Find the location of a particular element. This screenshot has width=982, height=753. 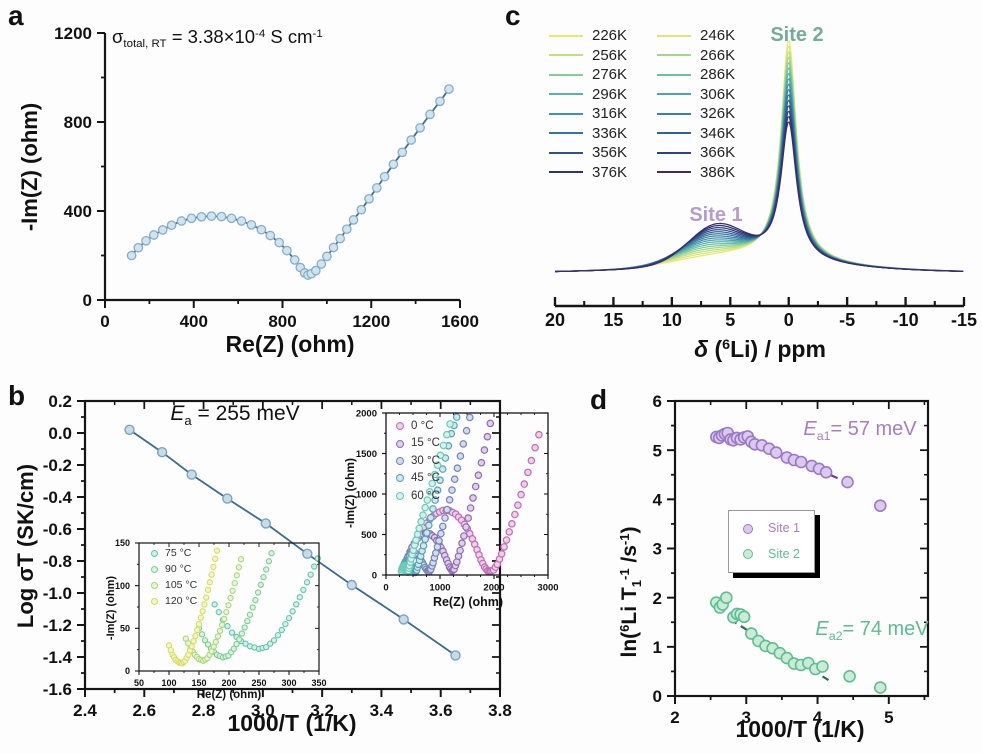

panel-d-ylabel: ln(6Li T1-1 /s-1) is located at coordinates (630, 592).